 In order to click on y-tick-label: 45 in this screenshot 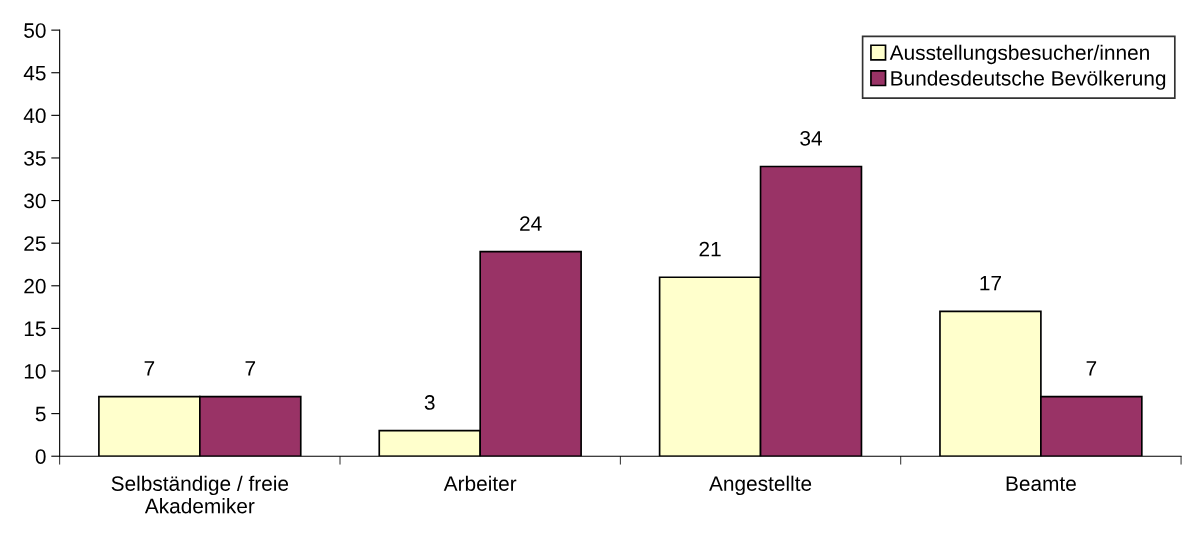, I will do `click(34, 73)`.